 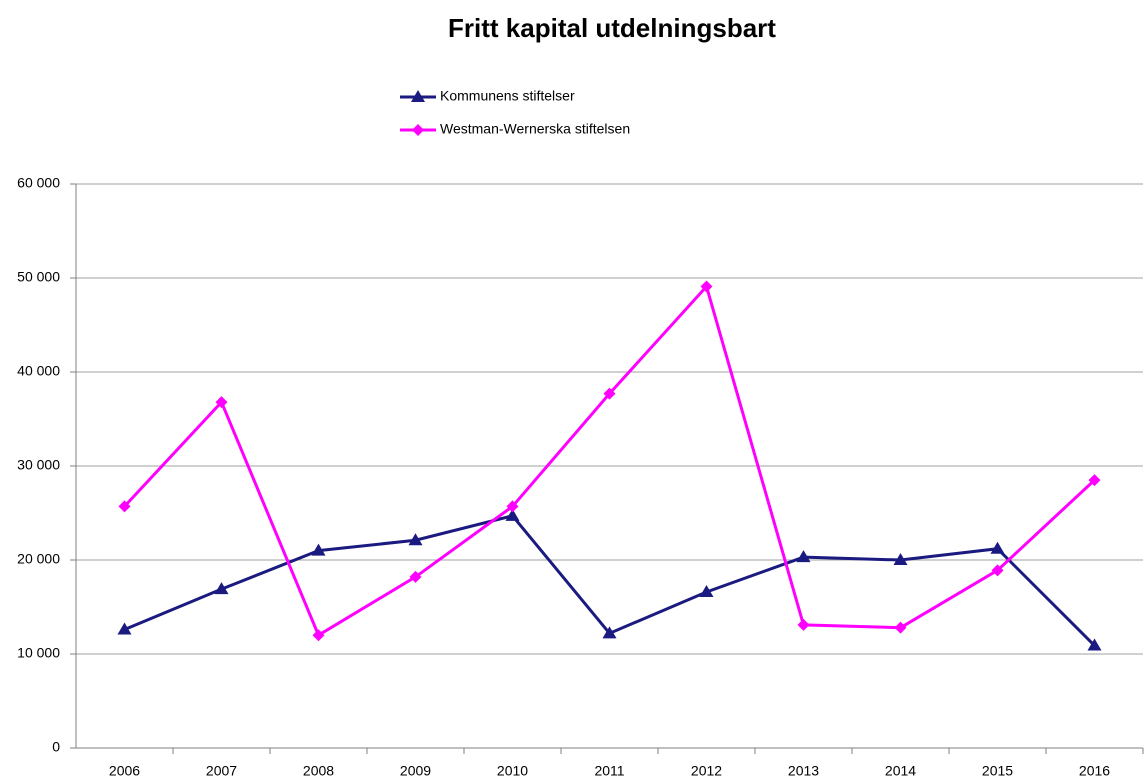 I want to click on y-tick-label: 0, so click(x=56, y=747).